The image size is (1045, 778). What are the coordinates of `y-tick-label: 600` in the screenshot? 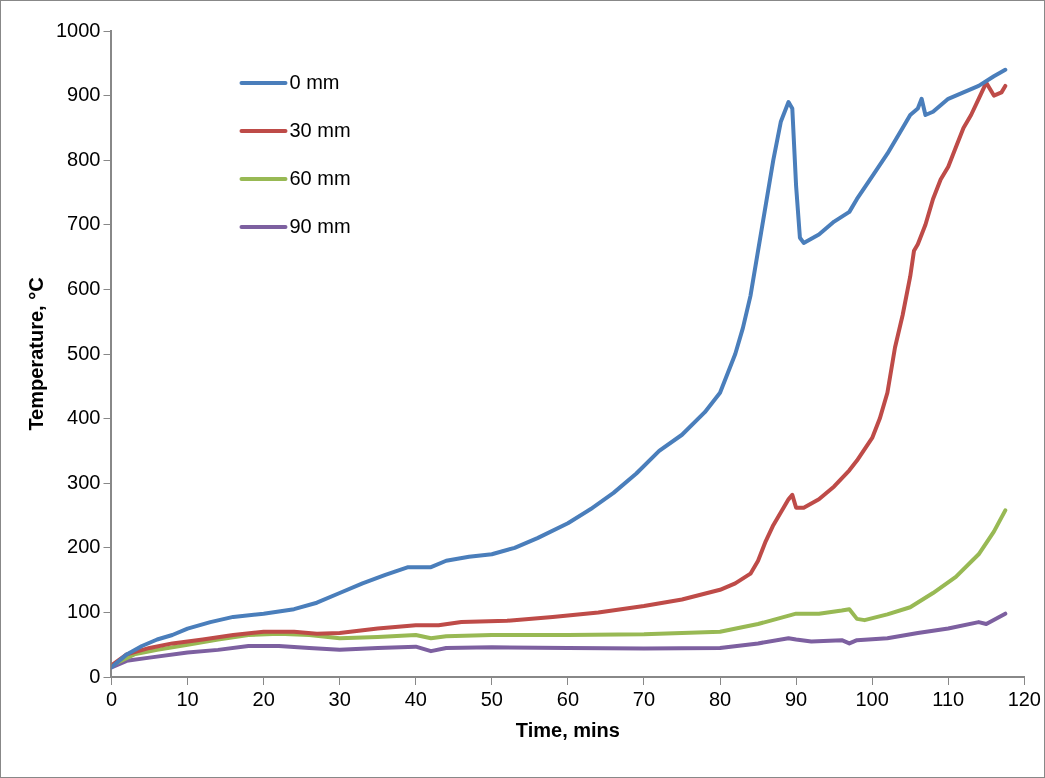 It's located at (84, 287).